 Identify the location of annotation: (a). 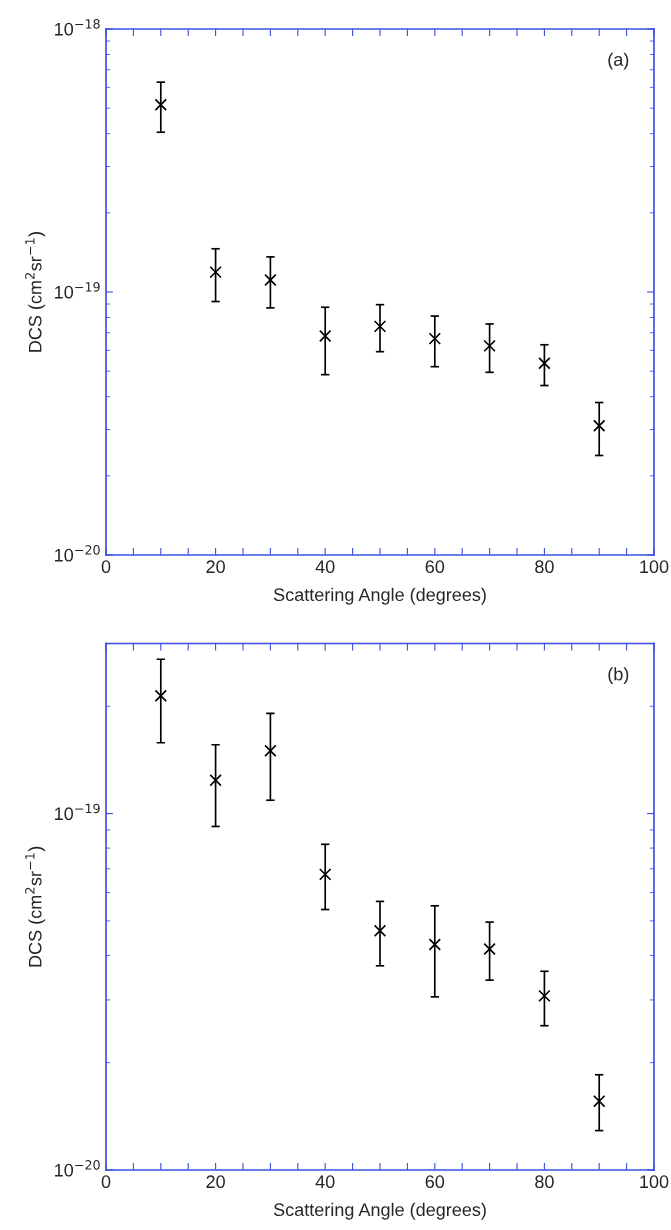
(618, 61).